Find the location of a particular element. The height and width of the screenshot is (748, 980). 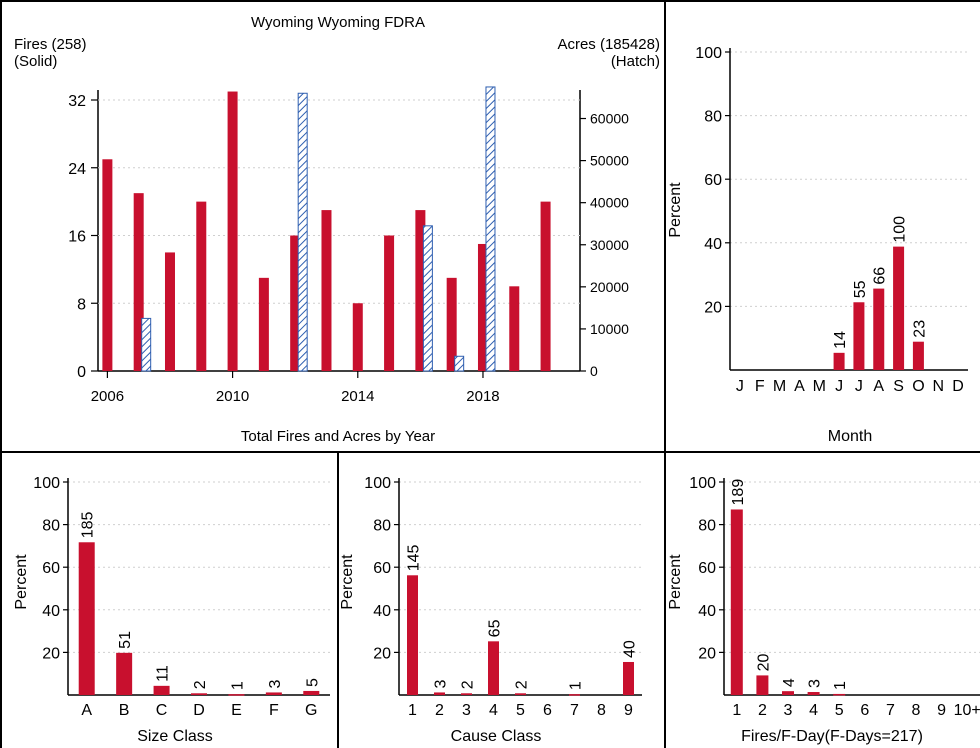

left-axis-sublabel: (Solid) is located at coordinates (35, 61).